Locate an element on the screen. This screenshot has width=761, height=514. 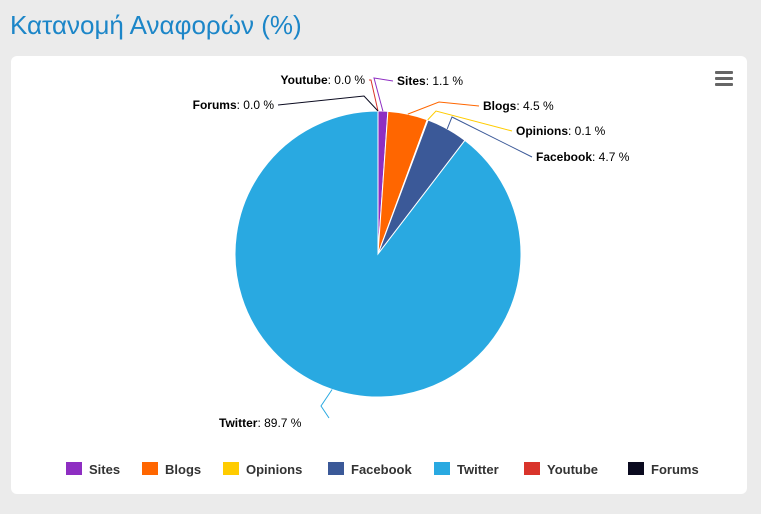
legend-label-facebook: Facebook is located at coordinates (381, 469).